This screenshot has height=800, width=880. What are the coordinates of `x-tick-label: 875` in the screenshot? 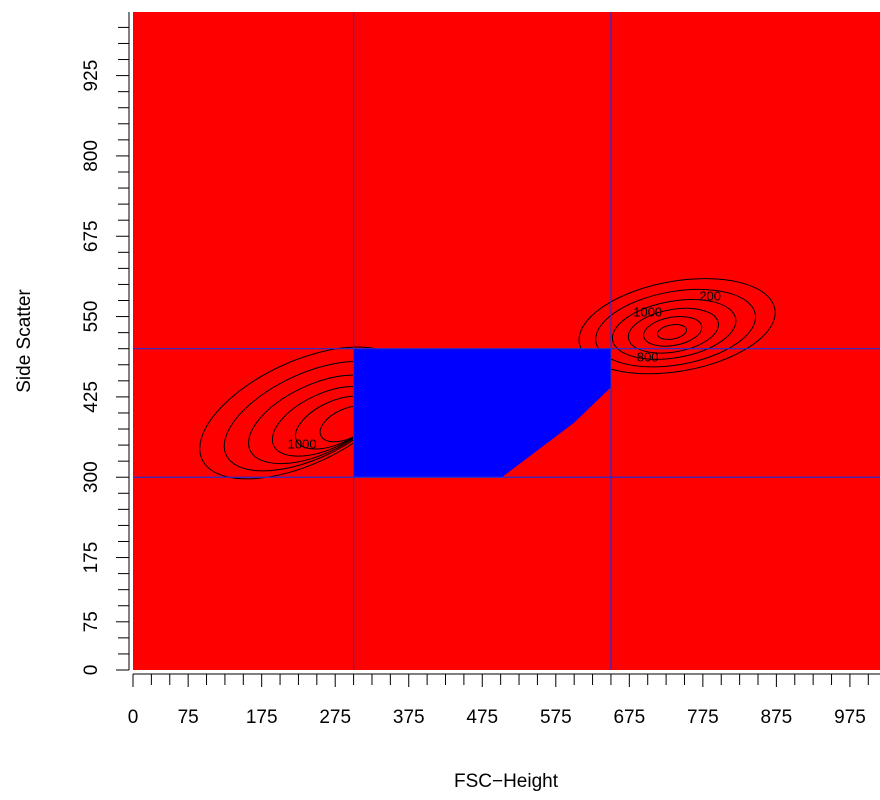 It's located at (777, 717).